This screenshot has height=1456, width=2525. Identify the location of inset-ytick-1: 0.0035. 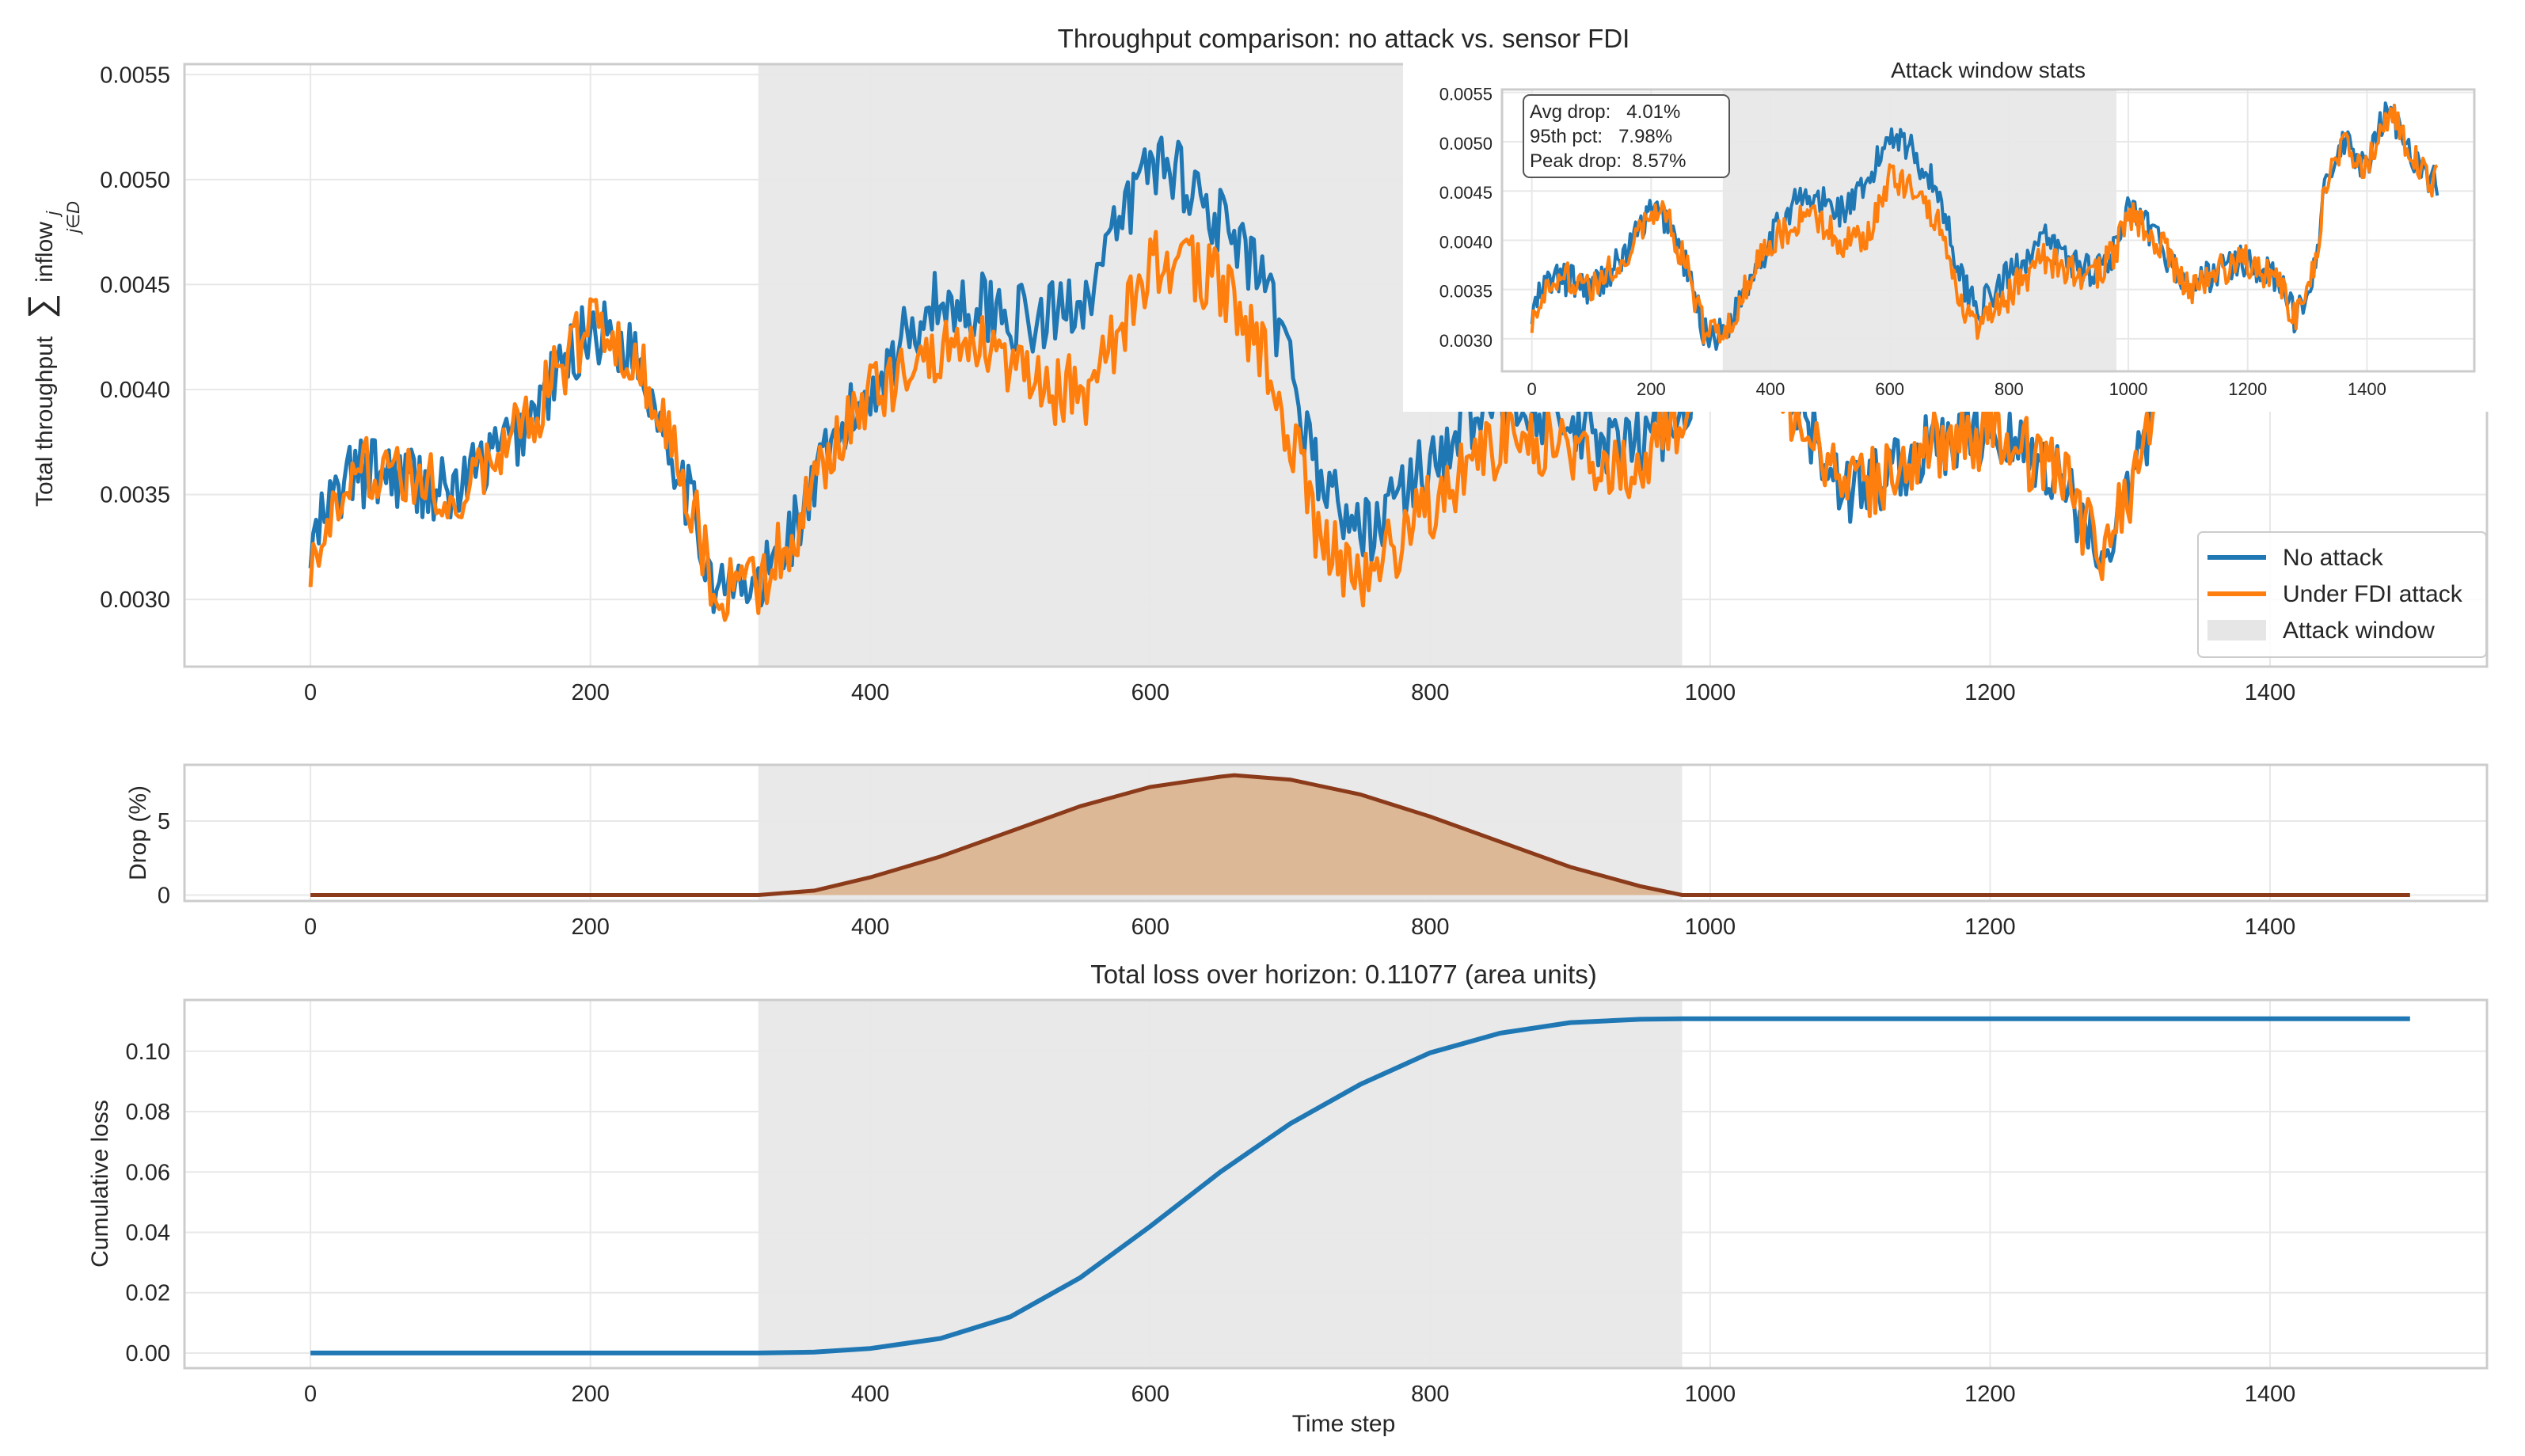
(1466, 292).